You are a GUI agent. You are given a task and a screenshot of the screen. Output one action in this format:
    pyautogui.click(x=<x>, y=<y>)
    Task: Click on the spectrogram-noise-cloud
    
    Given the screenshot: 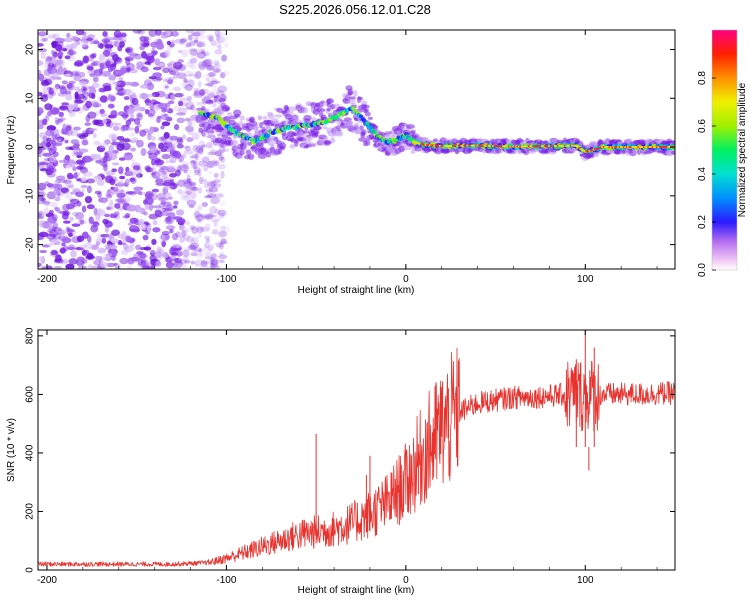 What is the action you would take?
    pyautogui.click(x=134, y=149)
    